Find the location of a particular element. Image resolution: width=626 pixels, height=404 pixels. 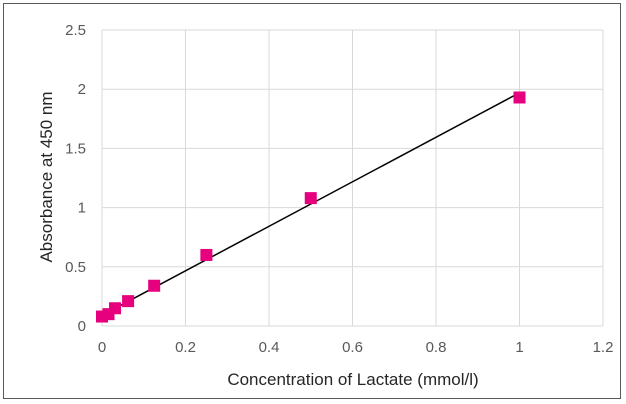

x-tick-labels: 0 0.2 0.4 0.6 0.8 1 1.2 is located at coordinates (356, 347).